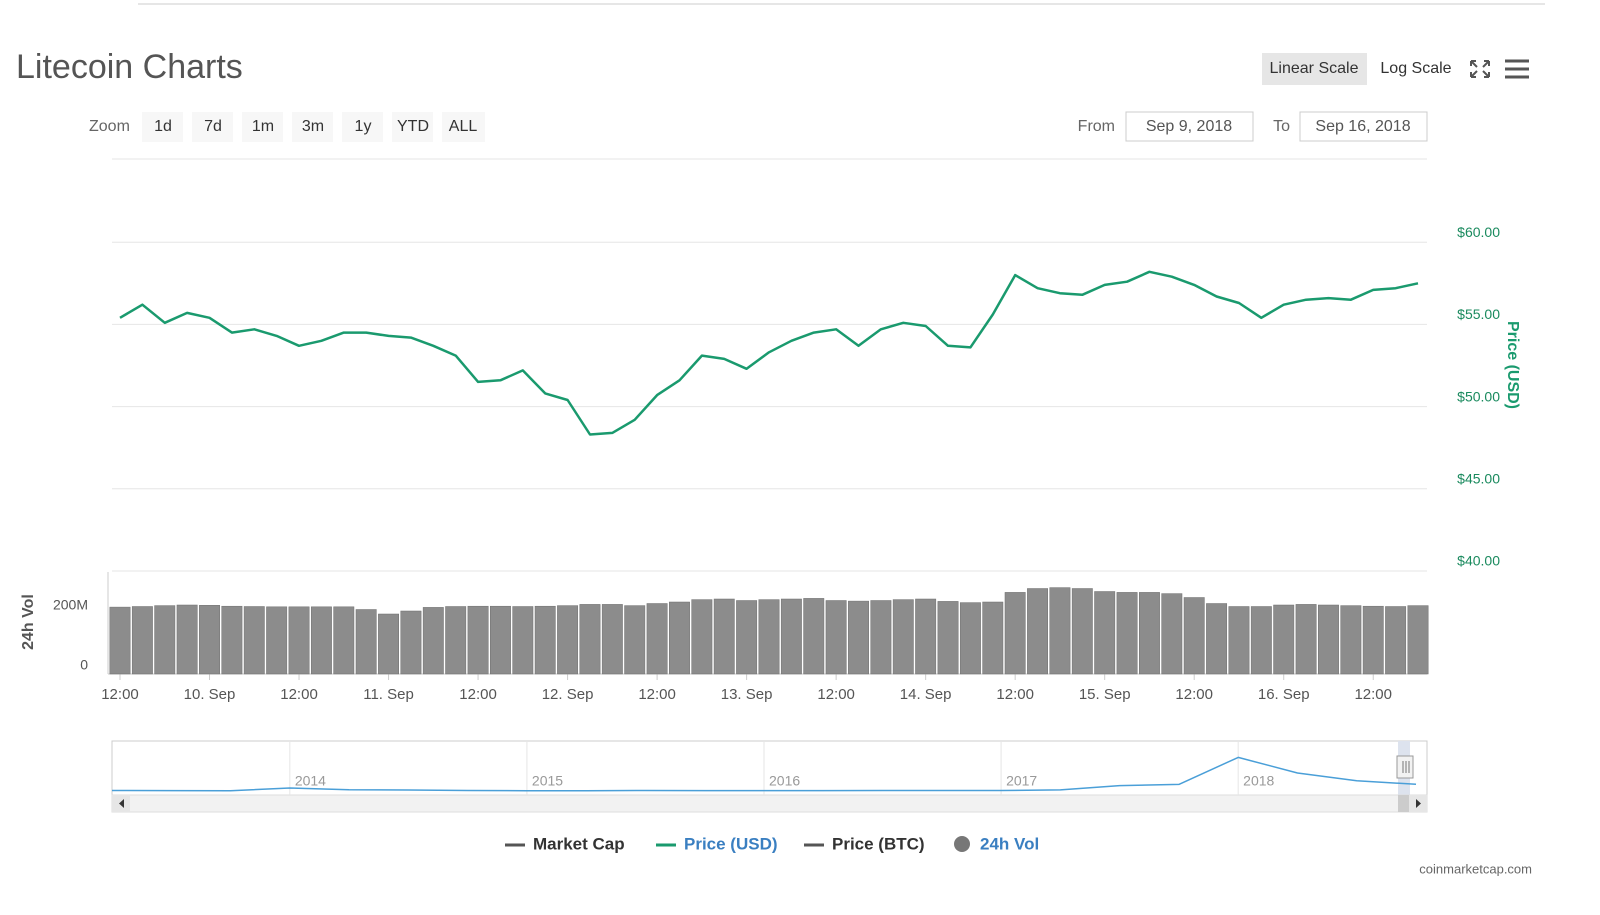 This screenshot has height=915, width=1600. Describe the element at coordinates (1478, 479) in the screenshot. I see `y-tick-label: $45.00` at that location.